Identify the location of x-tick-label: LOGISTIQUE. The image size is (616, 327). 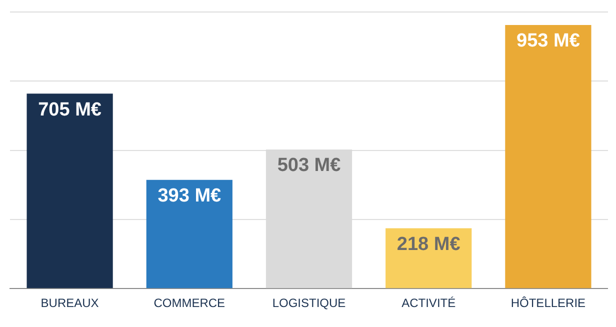
(309, 303).